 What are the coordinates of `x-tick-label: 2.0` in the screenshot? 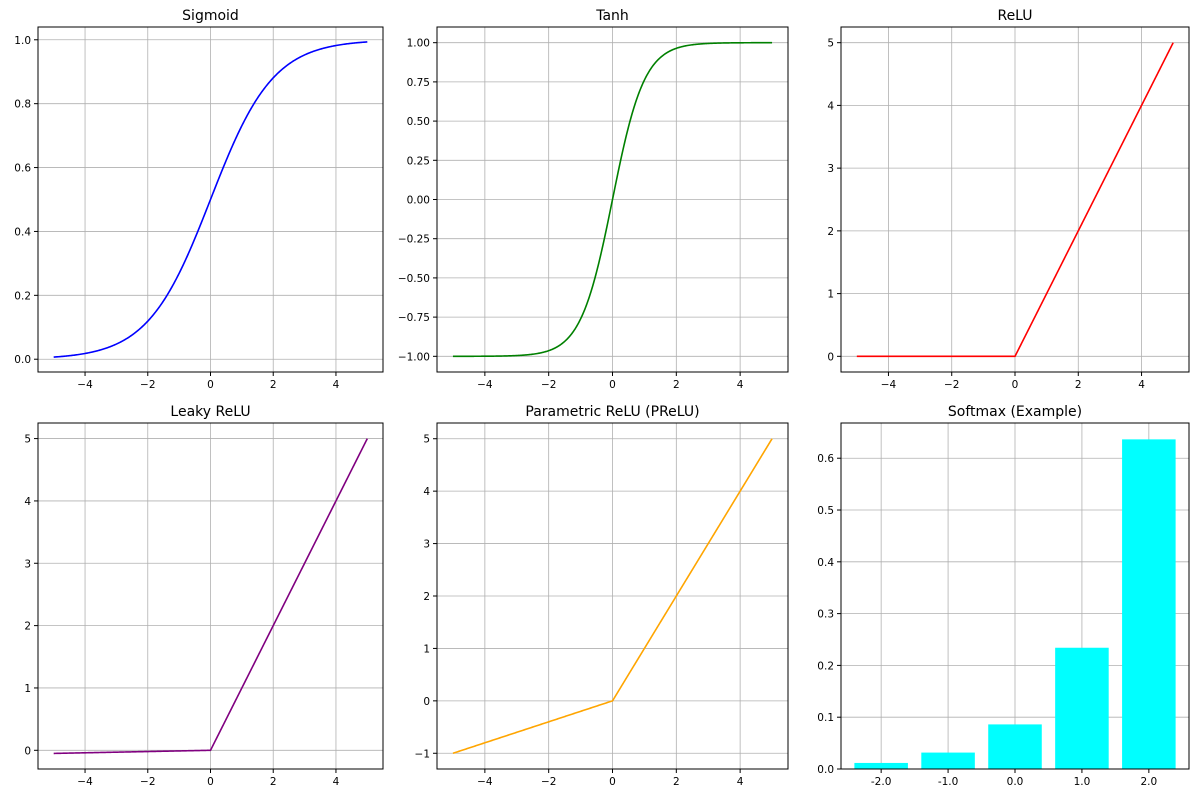 It's located at (1148, 782).